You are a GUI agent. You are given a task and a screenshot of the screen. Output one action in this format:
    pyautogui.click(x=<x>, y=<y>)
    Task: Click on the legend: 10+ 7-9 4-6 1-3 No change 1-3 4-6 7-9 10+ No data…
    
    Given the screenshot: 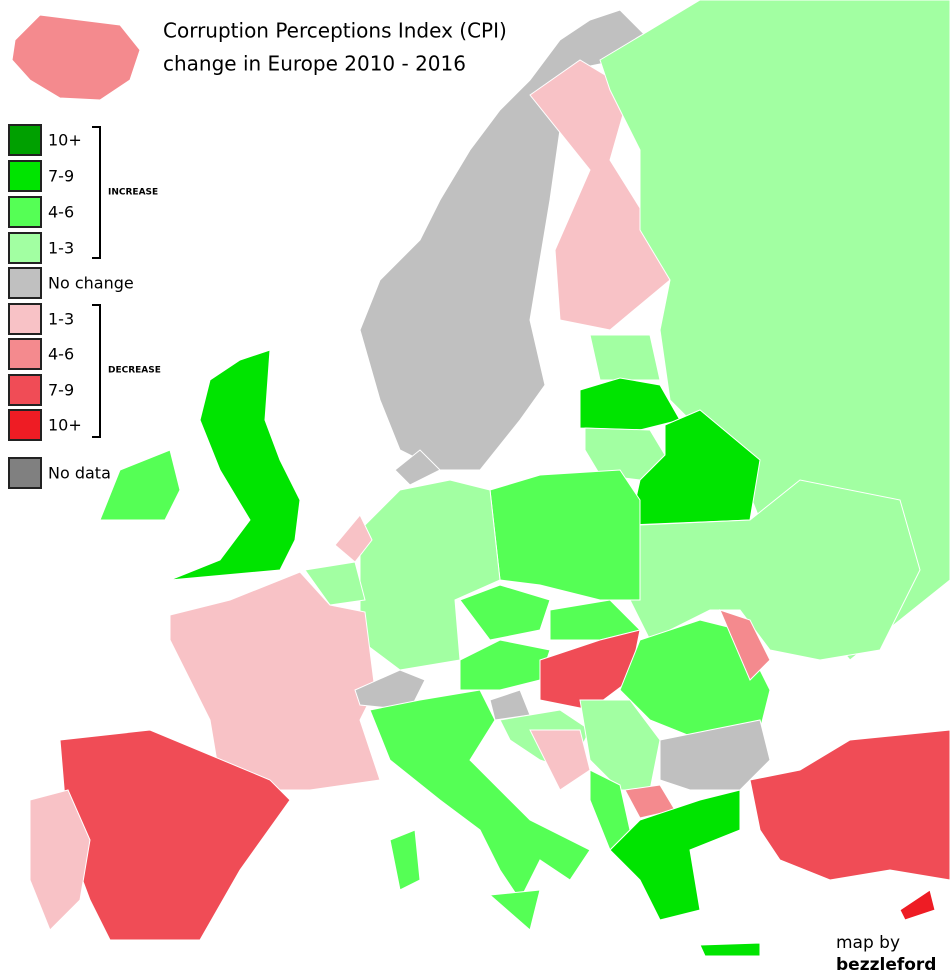 What is the action you would take?
    pyautogui.click(x=84, y=306)
    